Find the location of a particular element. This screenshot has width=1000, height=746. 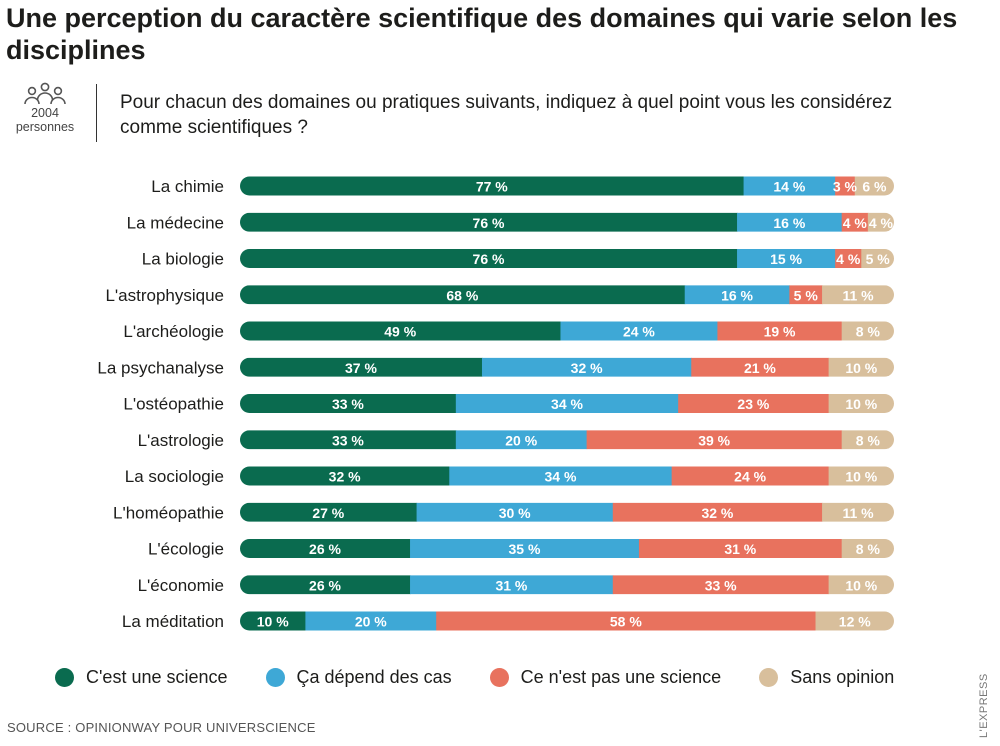

sample-size: 2004 personnes is located at coordinates (45, 108).